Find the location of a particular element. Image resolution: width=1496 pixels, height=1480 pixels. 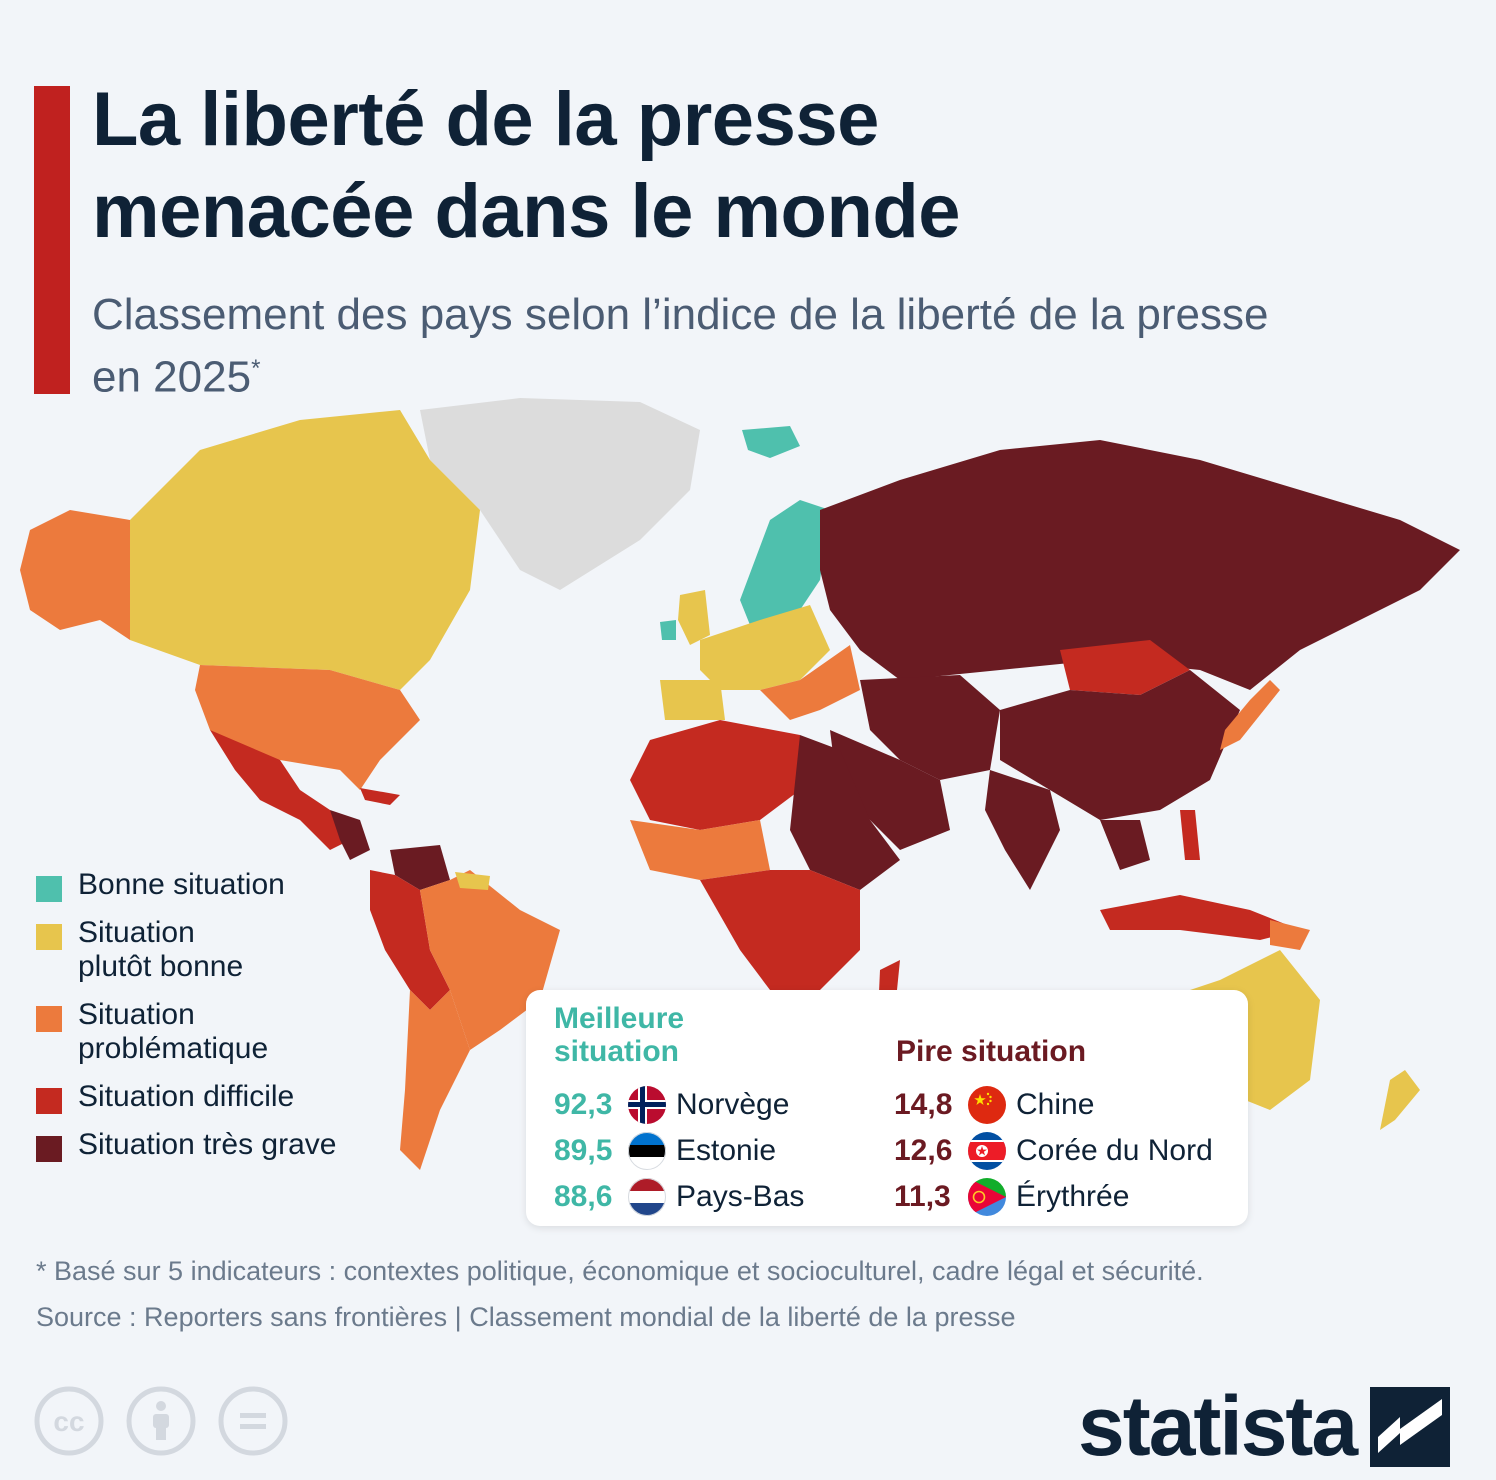

creative-commons-icon: cc is located at coordinates (69, 1421).